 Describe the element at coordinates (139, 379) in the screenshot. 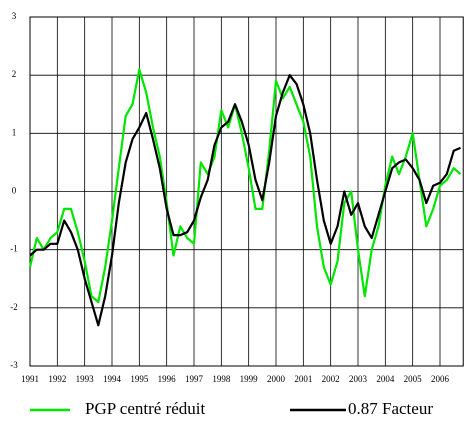

I see `x-tick-label: 1995` at that location.